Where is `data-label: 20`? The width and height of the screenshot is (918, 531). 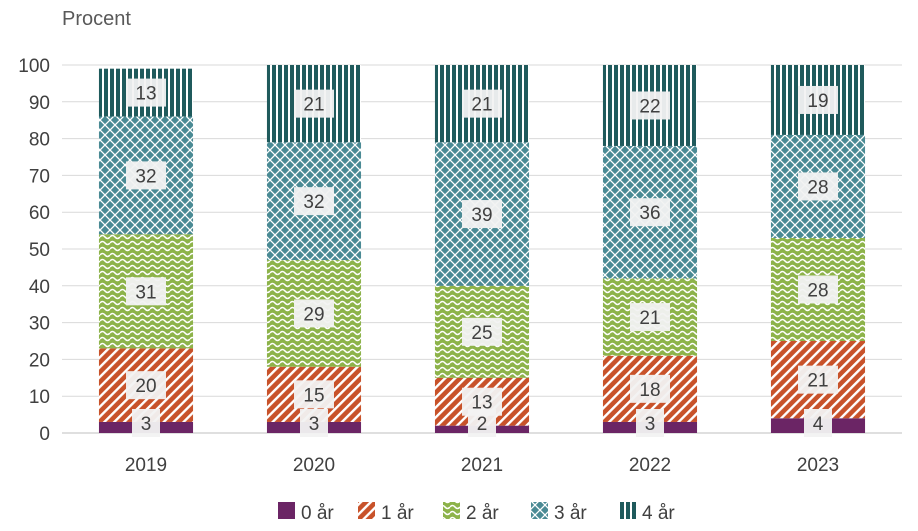 data-label: 20 is located at coordinates (145, 386).